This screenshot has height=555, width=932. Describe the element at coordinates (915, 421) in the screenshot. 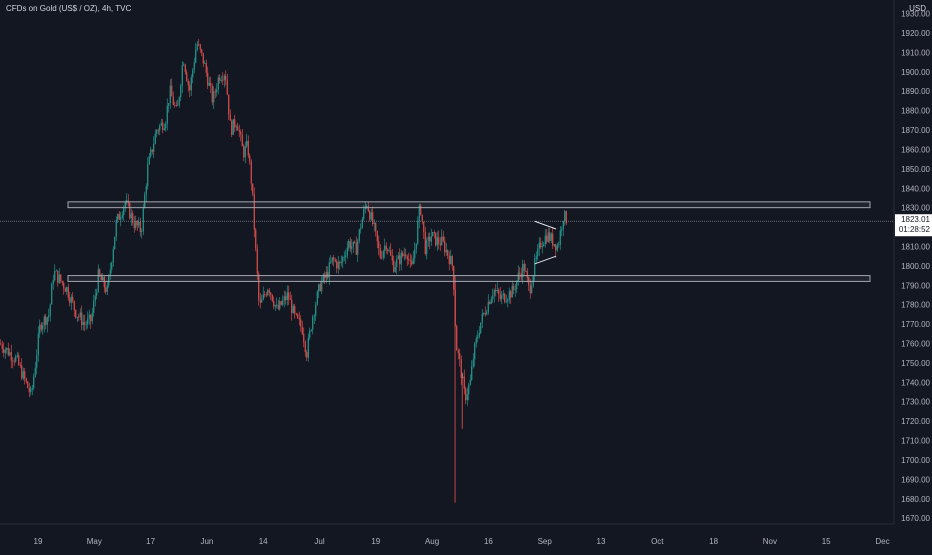

I see `price-tick-label: 1720.00` at that location.